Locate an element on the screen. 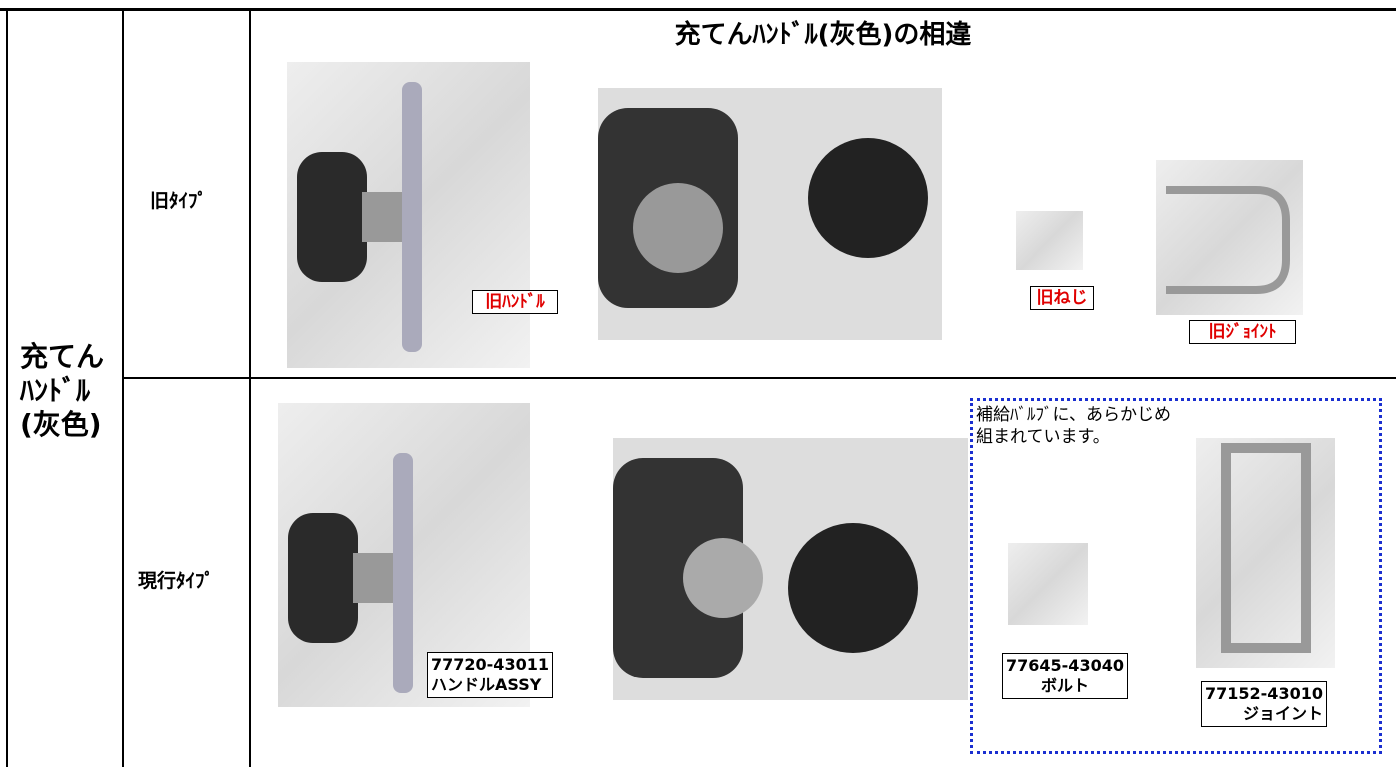  note-line: 組まれています。 is located at coordinates (1043, 437).